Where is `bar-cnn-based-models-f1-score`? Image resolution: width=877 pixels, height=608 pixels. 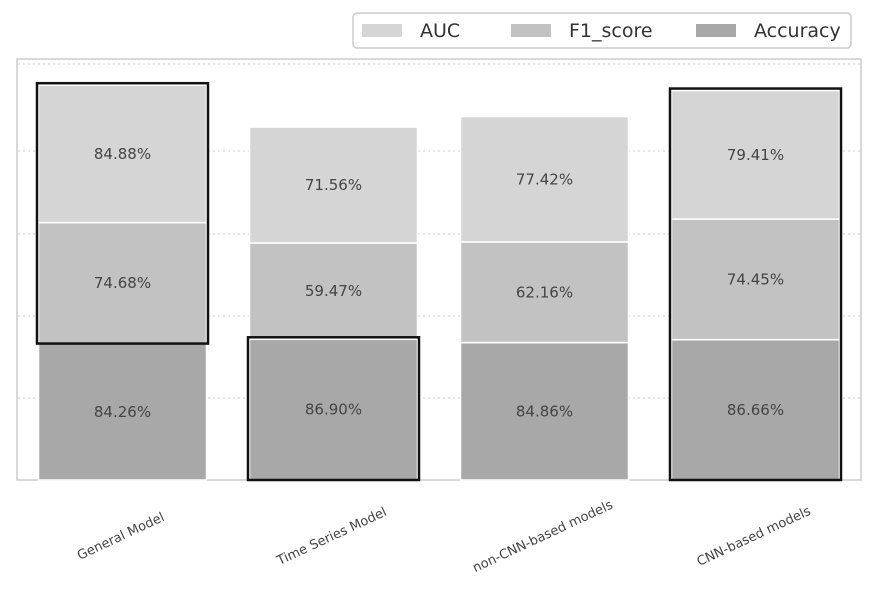 bar-cnn-based-models-f1-score is located at coordinates (755, 279).